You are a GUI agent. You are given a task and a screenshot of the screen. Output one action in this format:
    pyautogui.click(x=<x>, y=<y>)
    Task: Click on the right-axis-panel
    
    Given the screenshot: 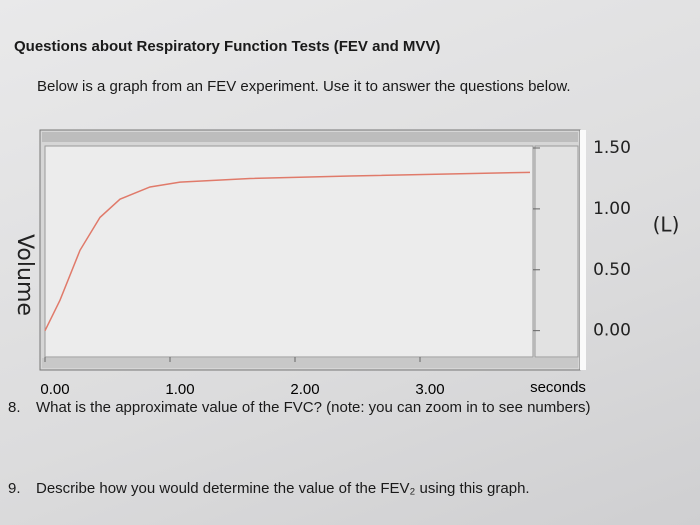 What is the action you would take?
    pyautogui.click(x=556, y=251)
    